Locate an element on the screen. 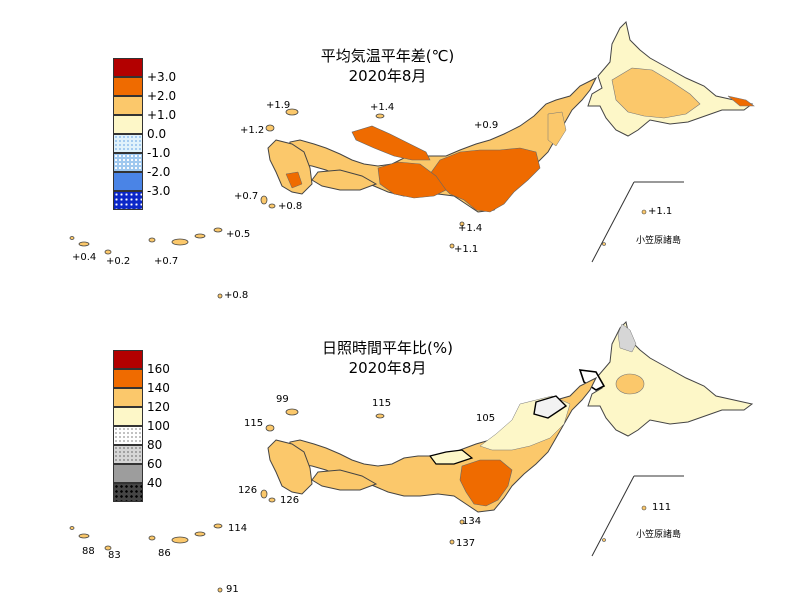  honshu-sun is located at coordinates (442, 444).